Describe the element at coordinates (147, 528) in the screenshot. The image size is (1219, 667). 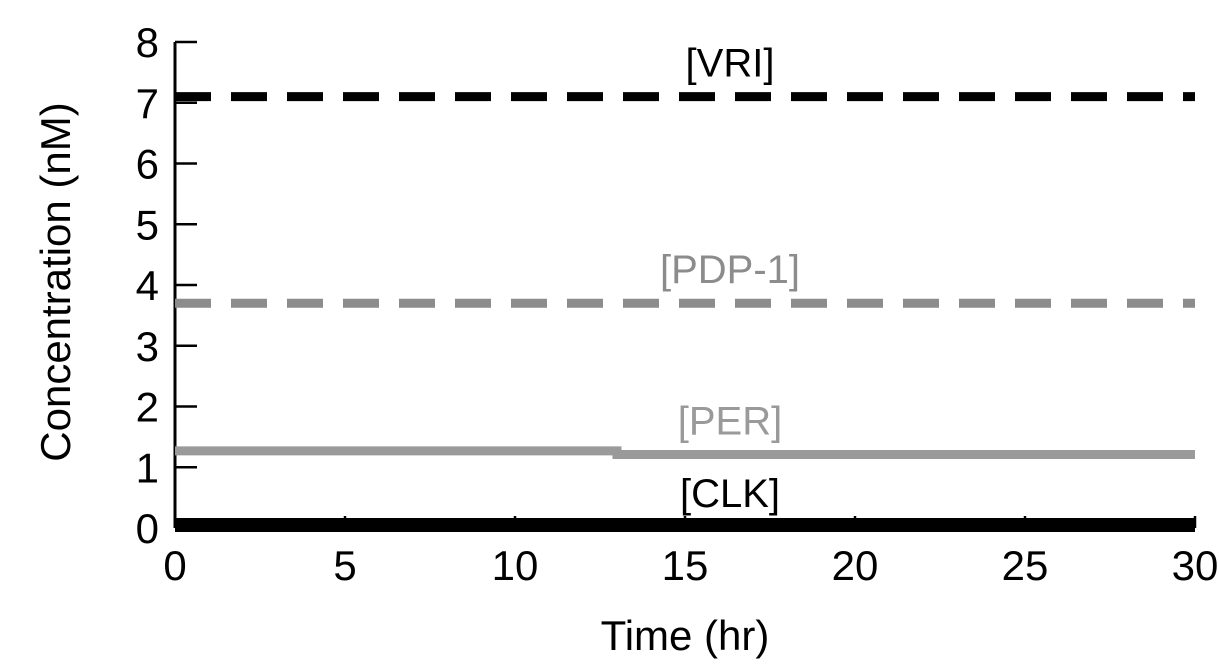
I see `y-tick-label: 0` at that location.